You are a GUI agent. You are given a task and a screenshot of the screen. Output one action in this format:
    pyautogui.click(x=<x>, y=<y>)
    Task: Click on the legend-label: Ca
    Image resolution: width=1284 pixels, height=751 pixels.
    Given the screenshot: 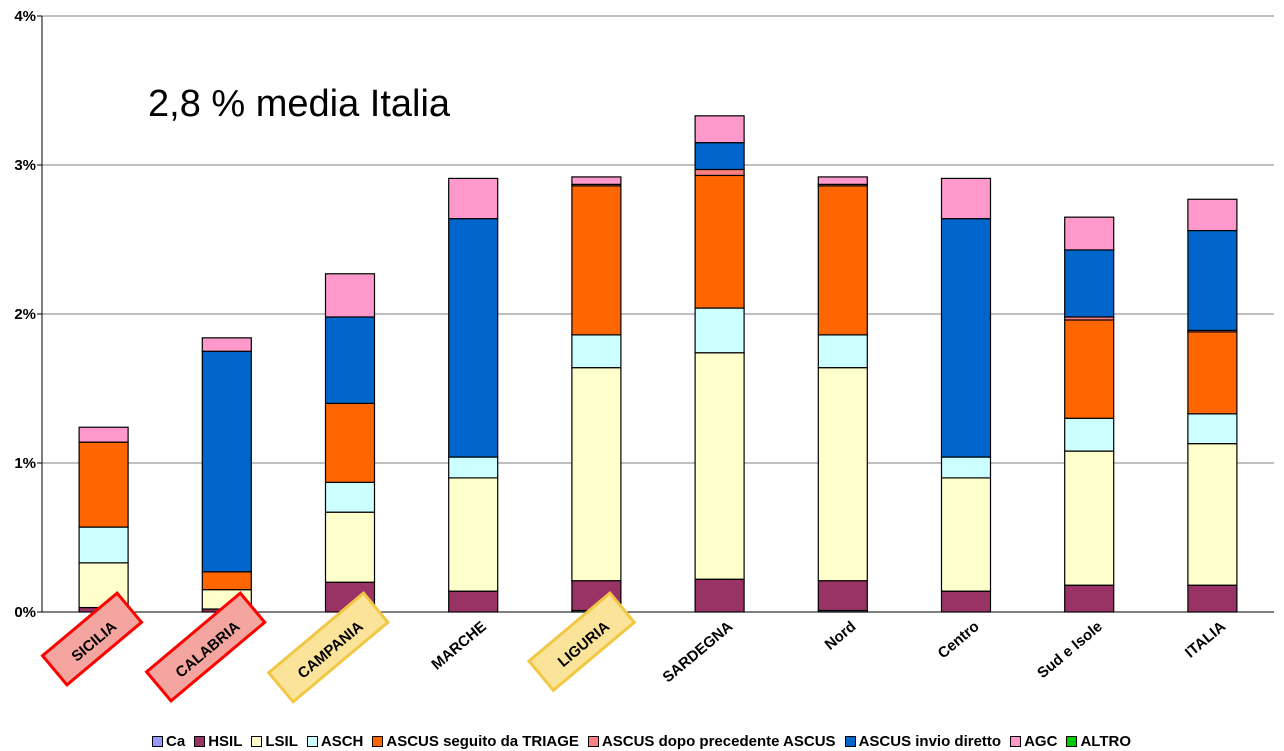 What is the action you would take?
    pyautogui.click(x=176, y=741)
    